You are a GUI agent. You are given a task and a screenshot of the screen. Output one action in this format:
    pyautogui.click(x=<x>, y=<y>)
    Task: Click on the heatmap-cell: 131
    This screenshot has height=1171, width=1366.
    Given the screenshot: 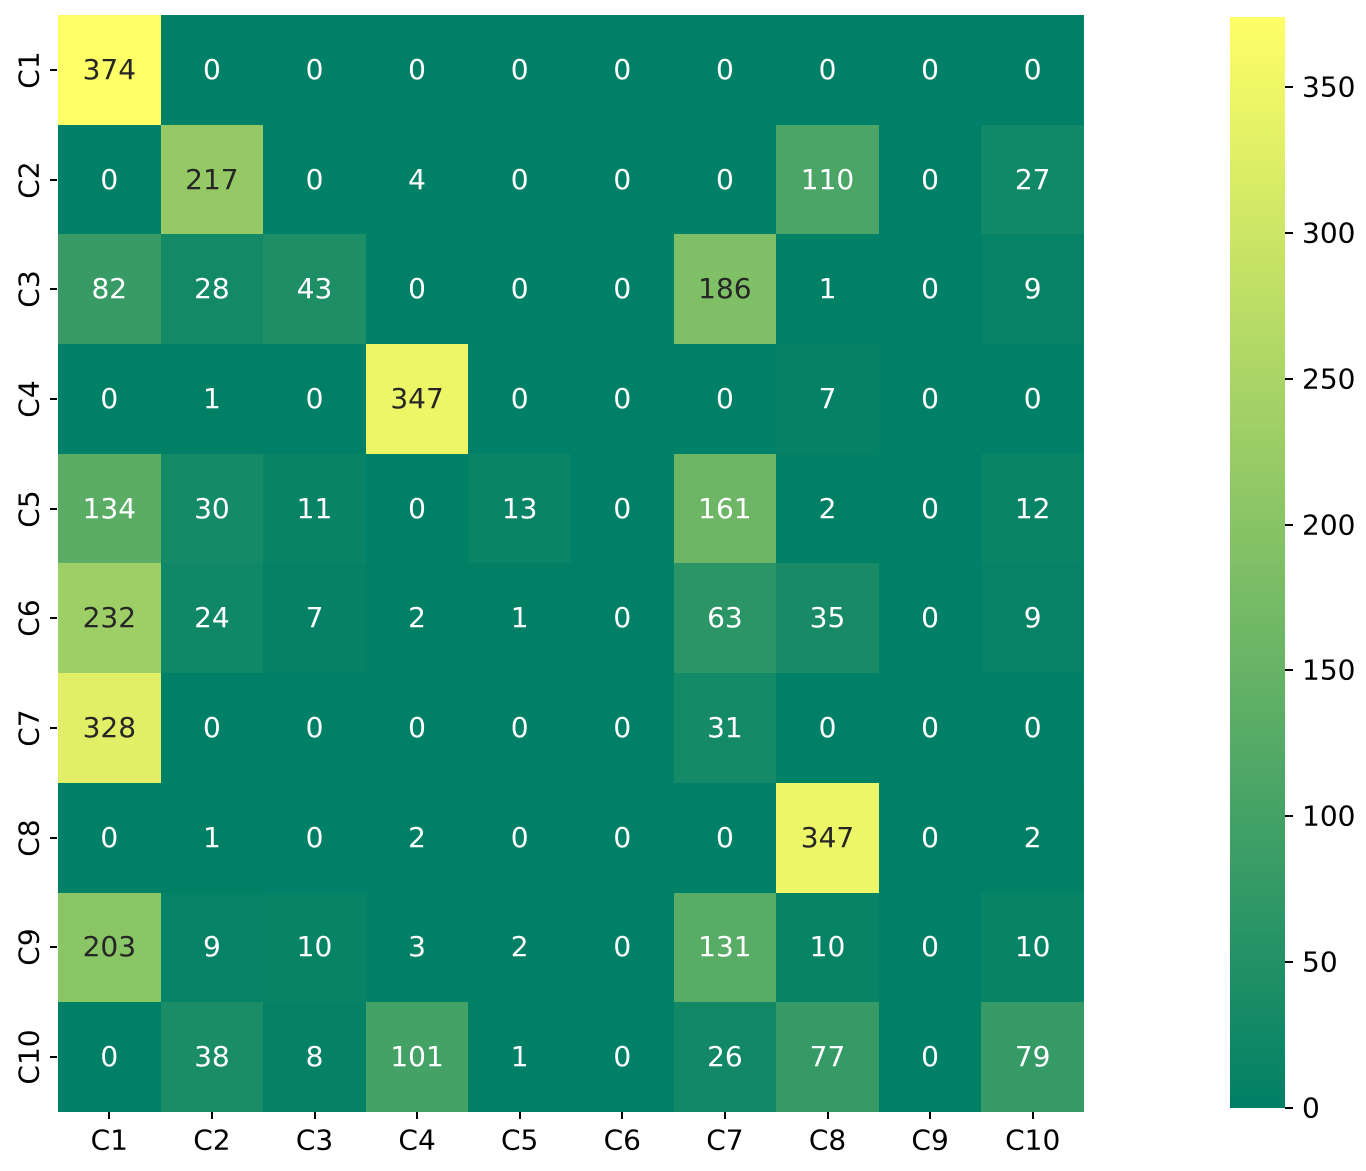 What is the action you would take?
    pyautogui.click(x=725, y=947)
    